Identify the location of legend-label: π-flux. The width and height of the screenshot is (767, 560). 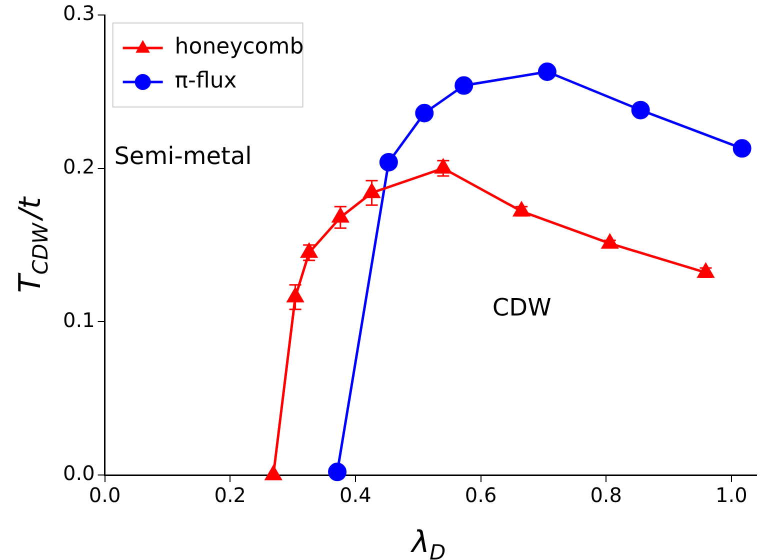
(205, 81).